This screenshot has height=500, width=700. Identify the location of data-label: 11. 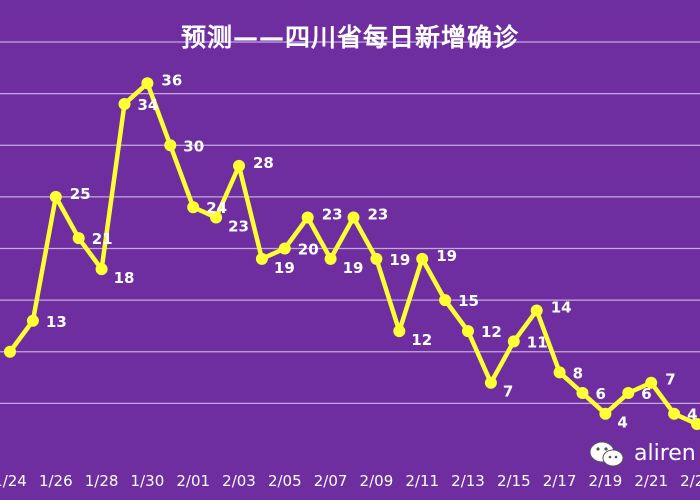
(537, 342).